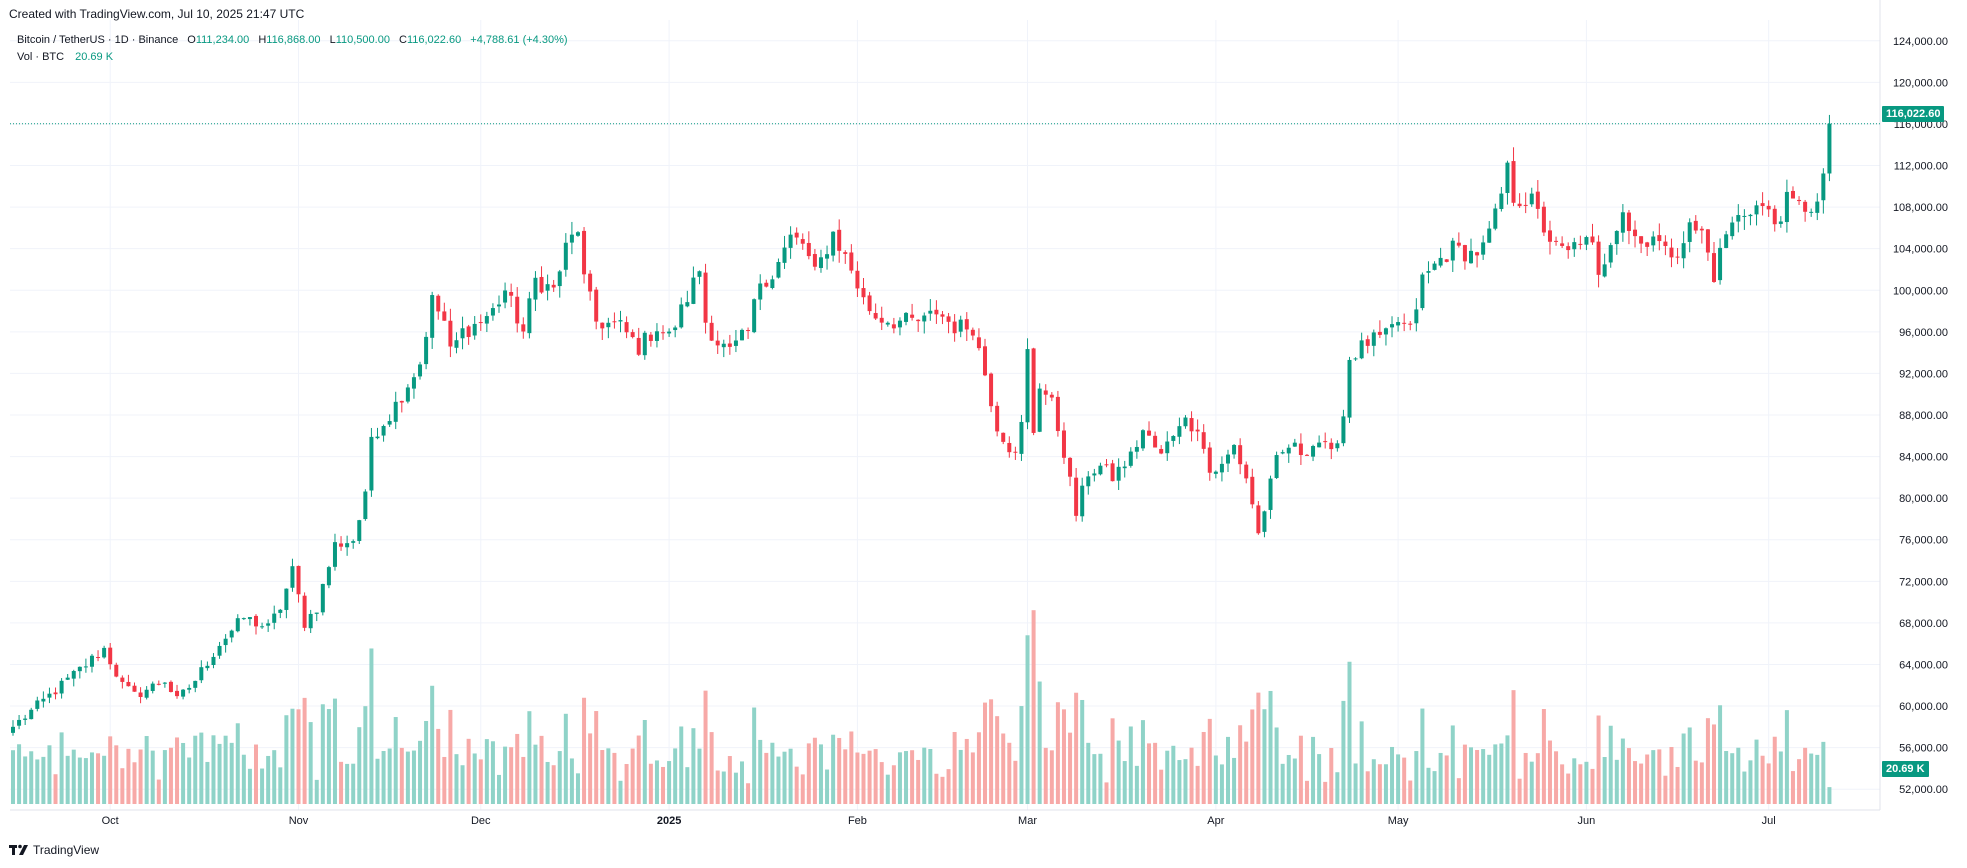  What do you see at coordinates (403, 40) in the screenshot?
I see `close-label: C` at bounding box center [403, 40].